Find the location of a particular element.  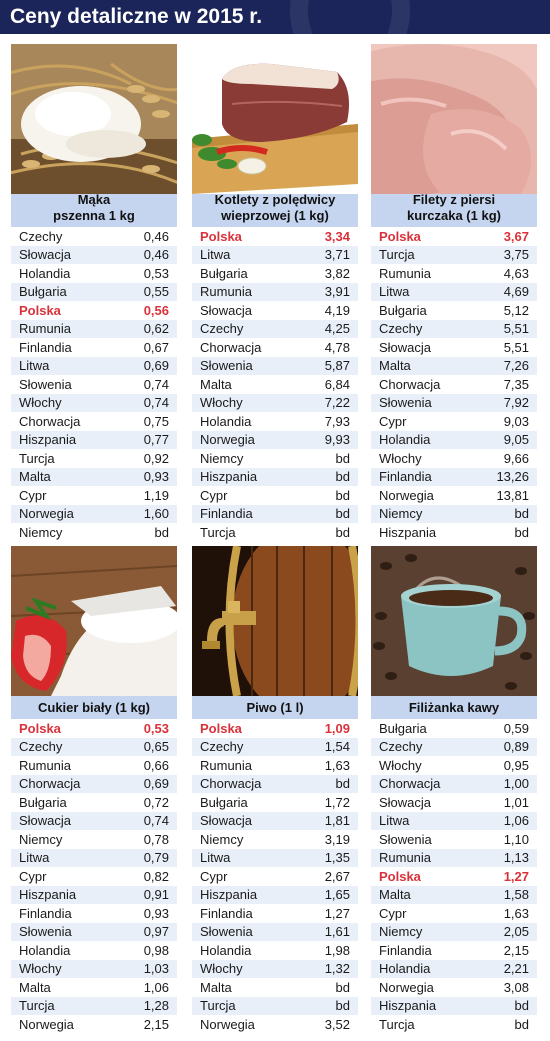

price-value: 1,01 is located at coordinates (516, 802).